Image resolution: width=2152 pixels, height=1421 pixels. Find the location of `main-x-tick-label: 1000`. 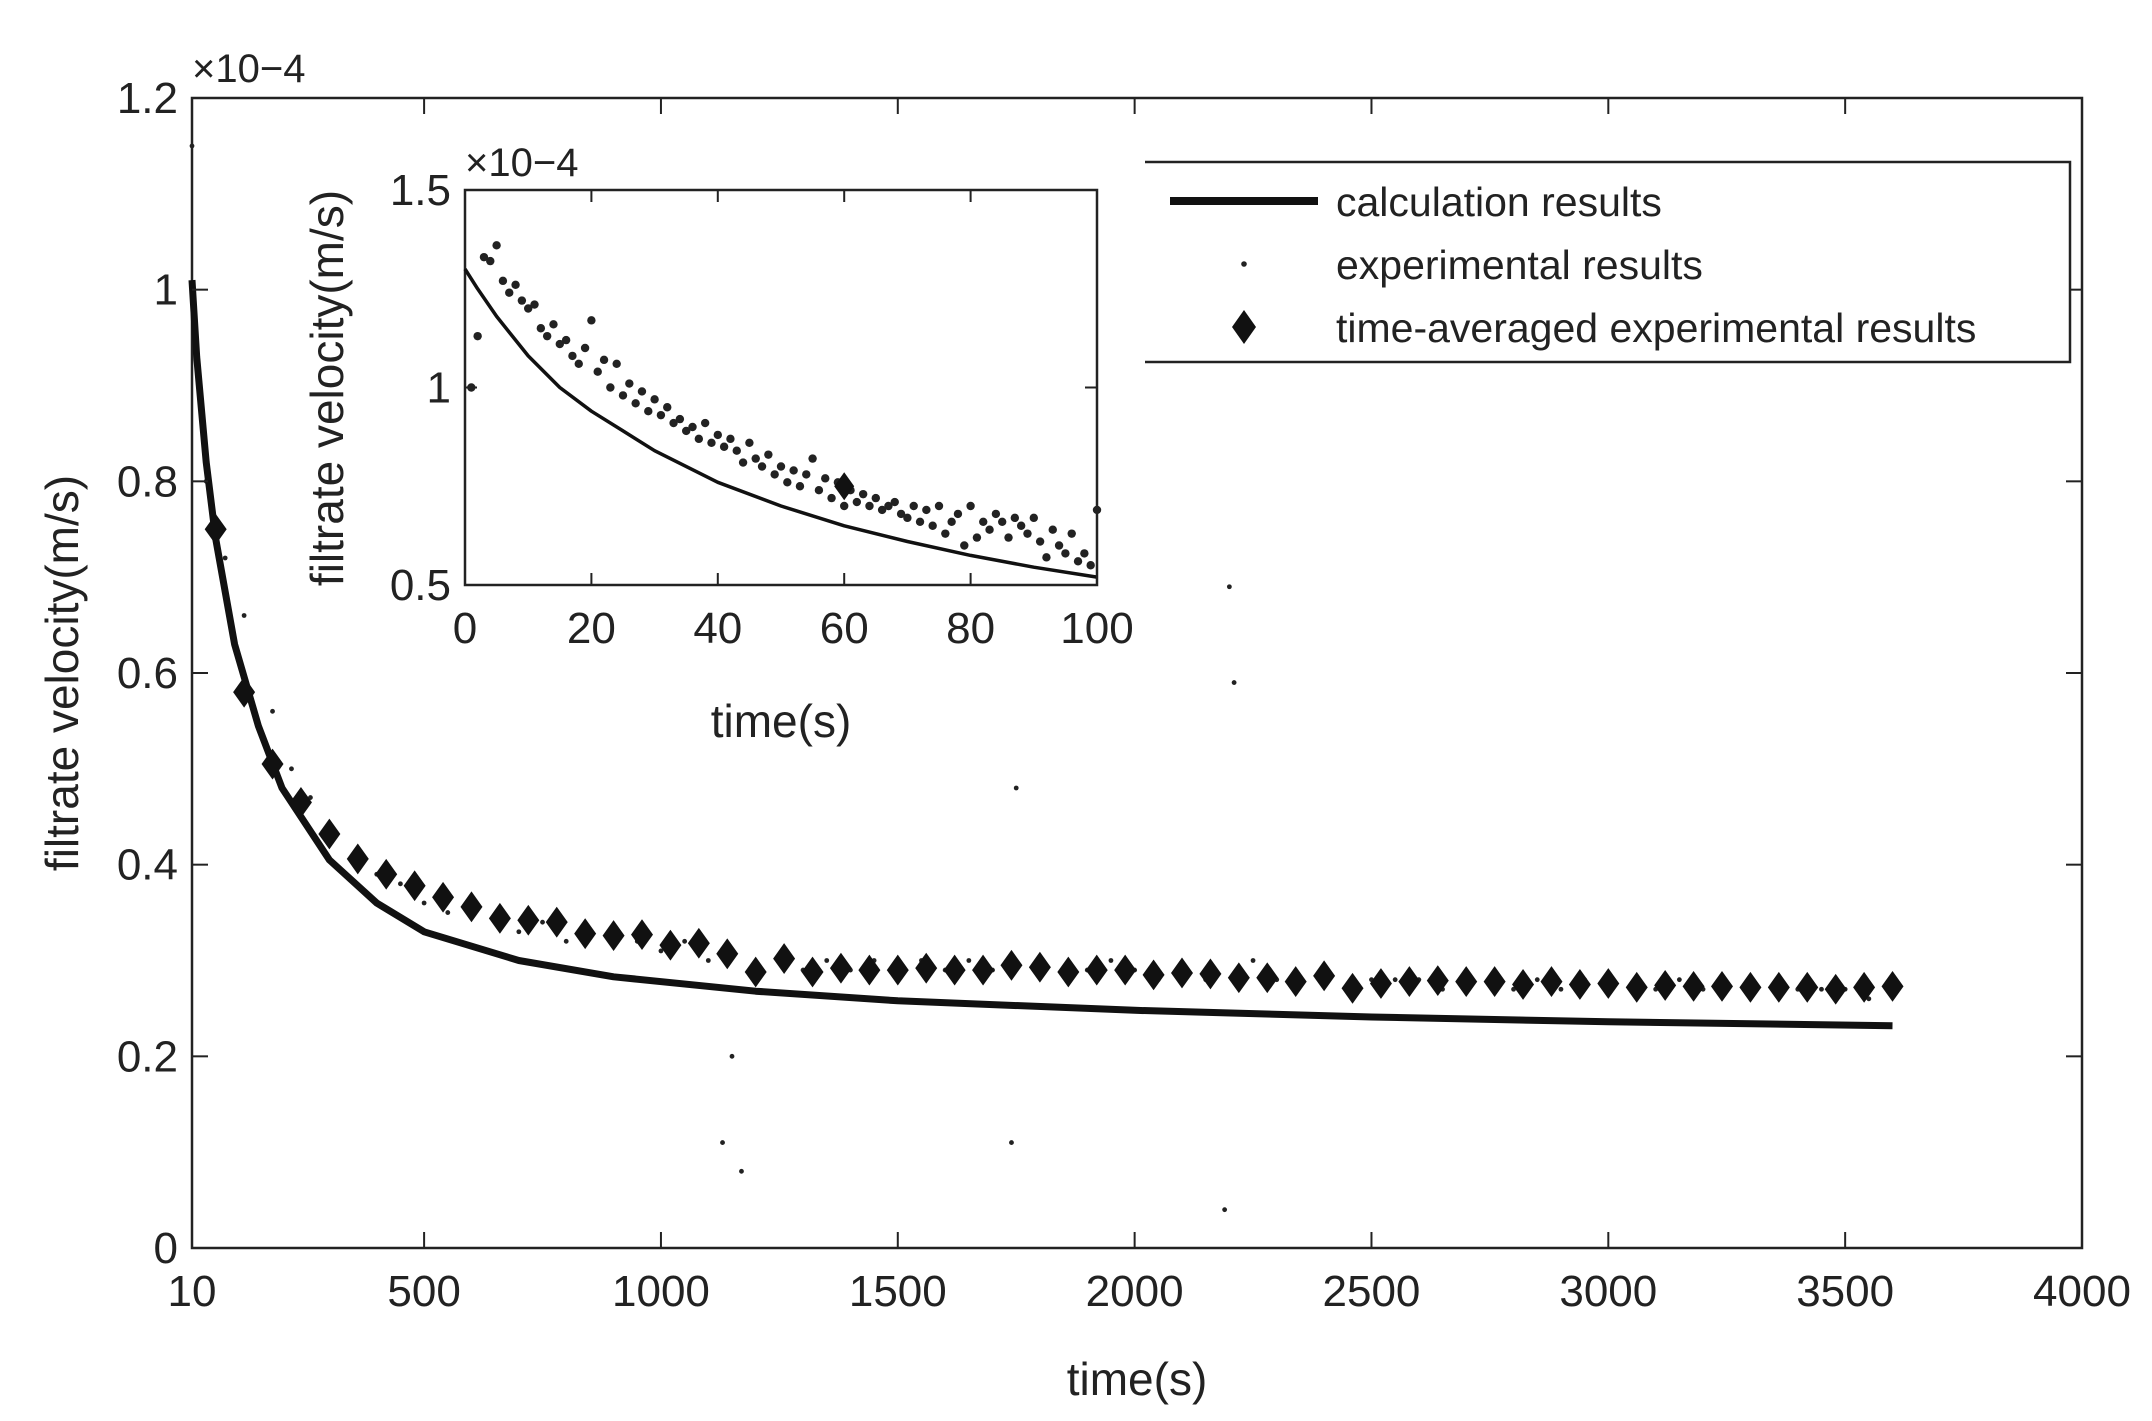

main-x-tick-label: 1000 is located at coordinates (661, 1291).